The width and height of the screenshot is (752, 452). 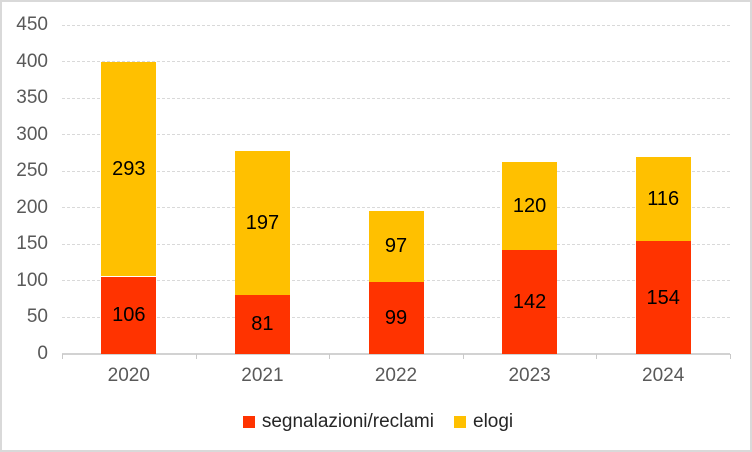 I want to click on y-axis-tick-label: 200, so click(x=32, y=207).